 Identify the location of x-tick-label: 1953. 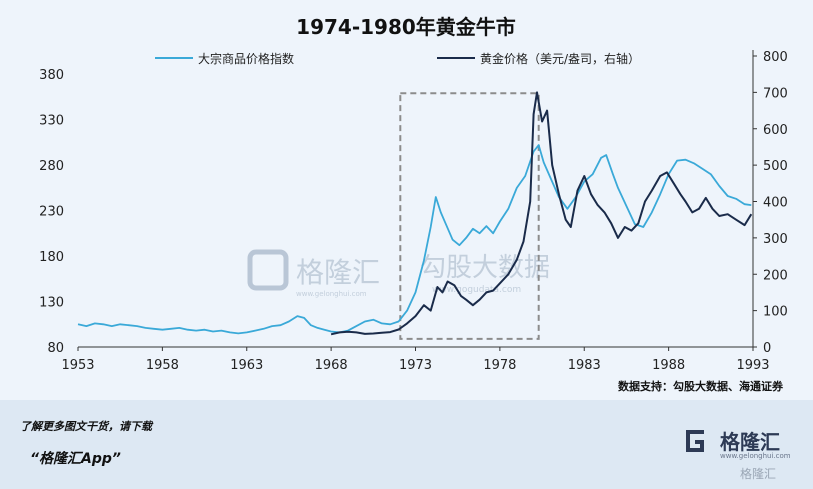
(77, 365).